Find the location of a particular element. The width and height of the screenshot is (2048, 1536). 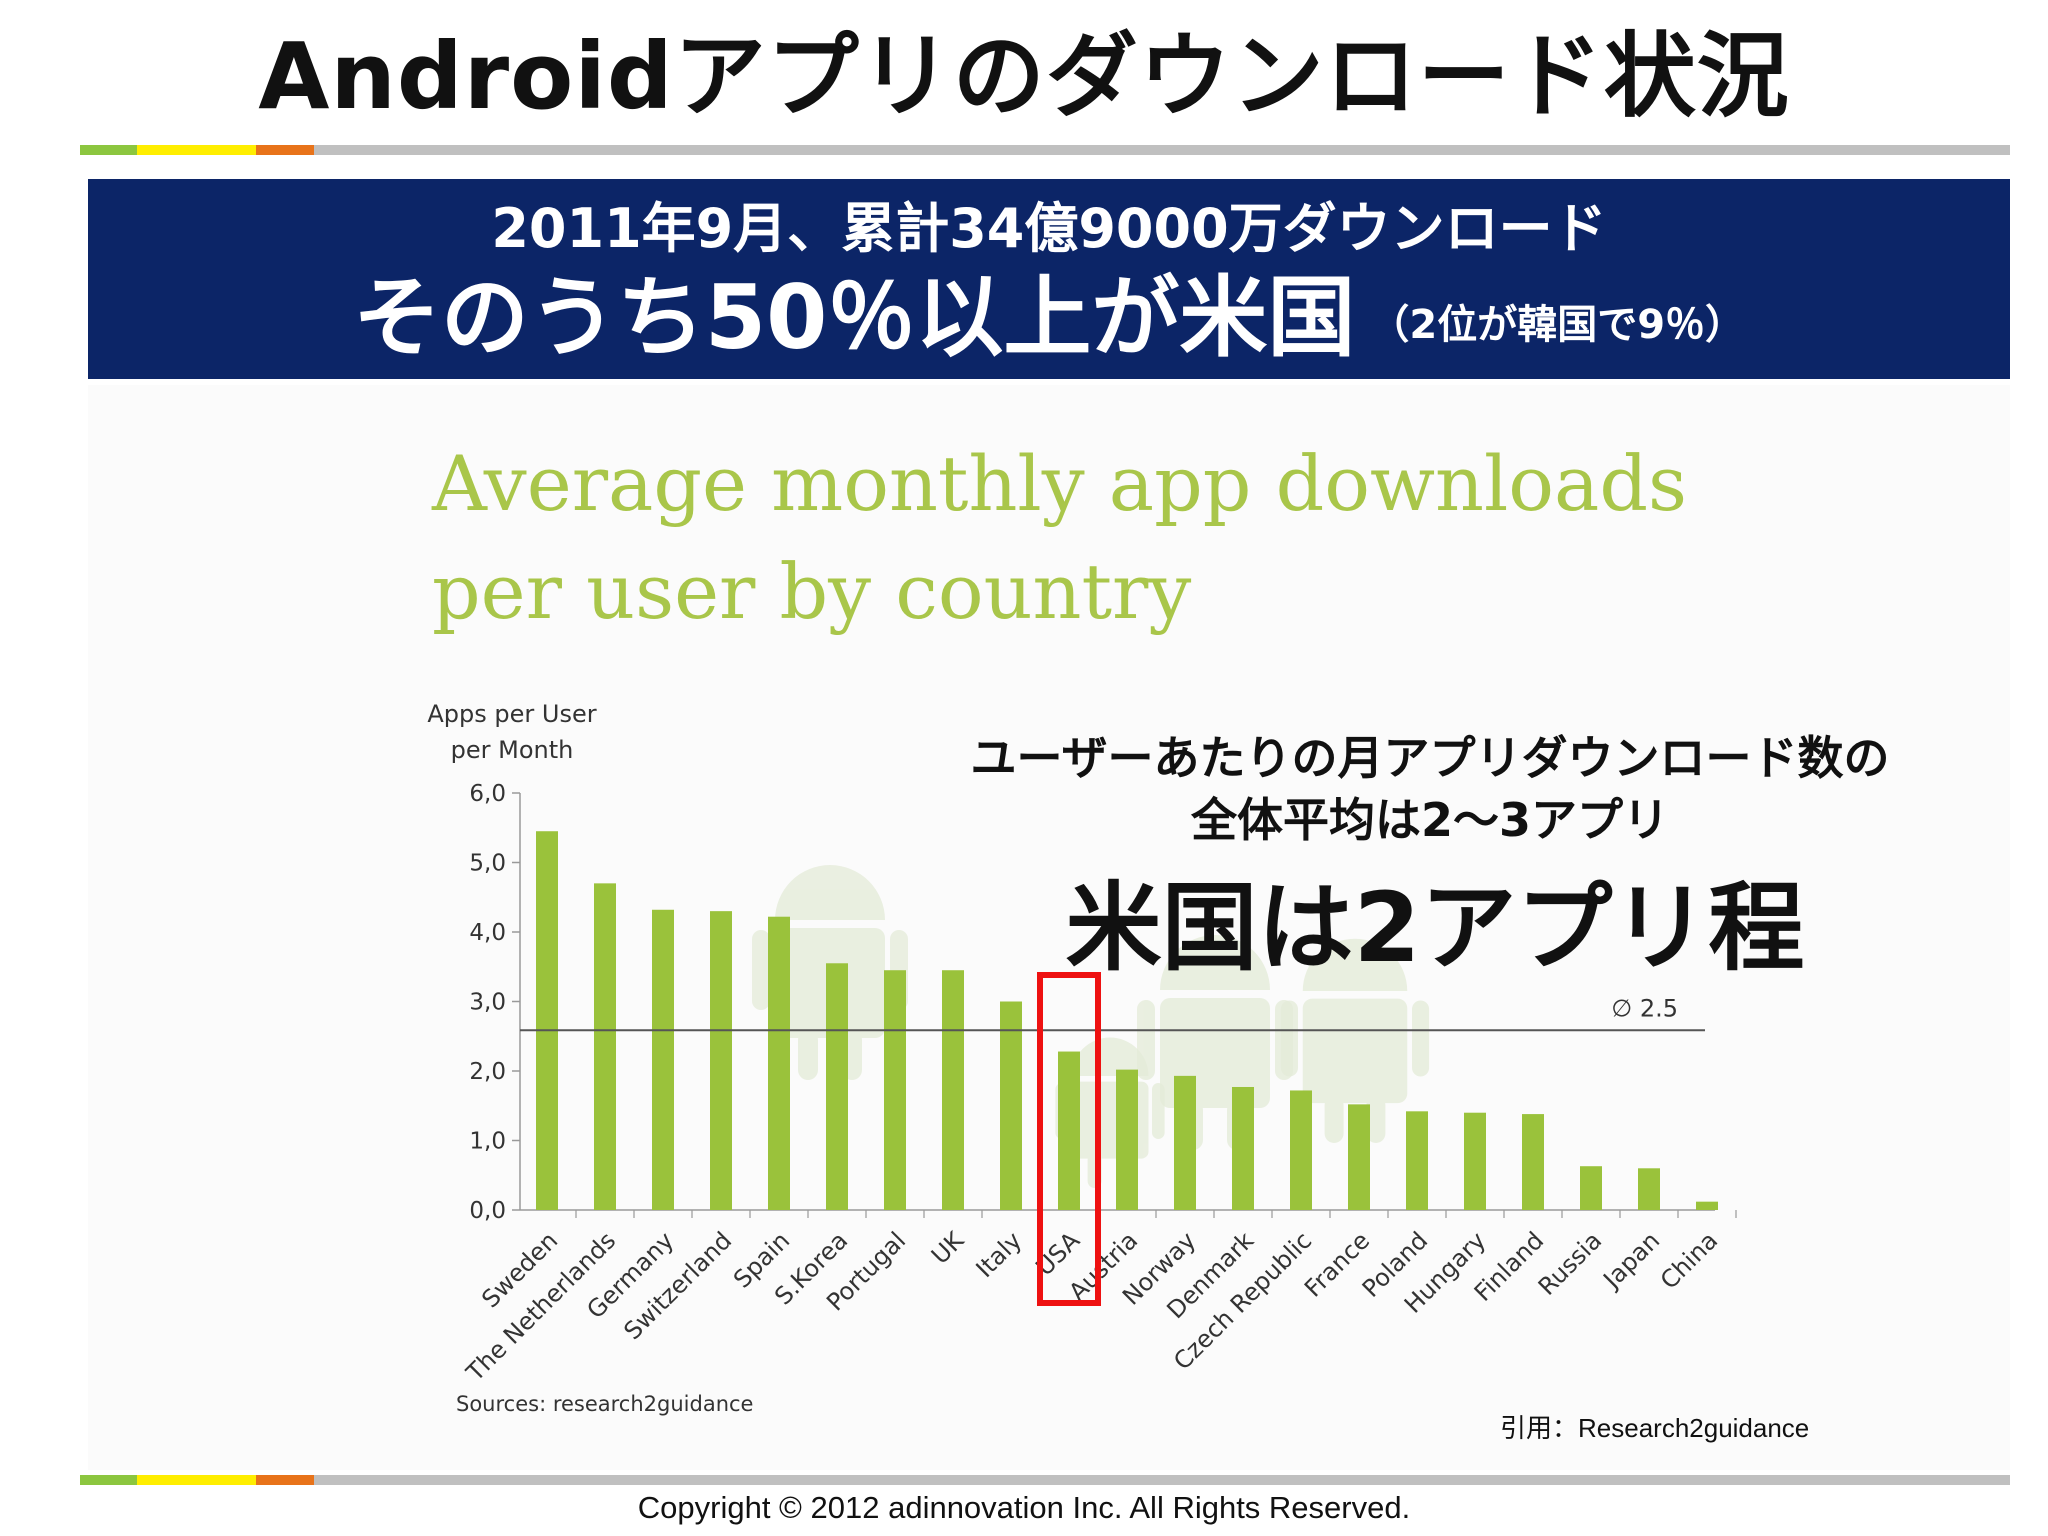

callout-line-1: ユーザーあたりの月アプリダウンロード数の is located at coordinates (1430, 758).